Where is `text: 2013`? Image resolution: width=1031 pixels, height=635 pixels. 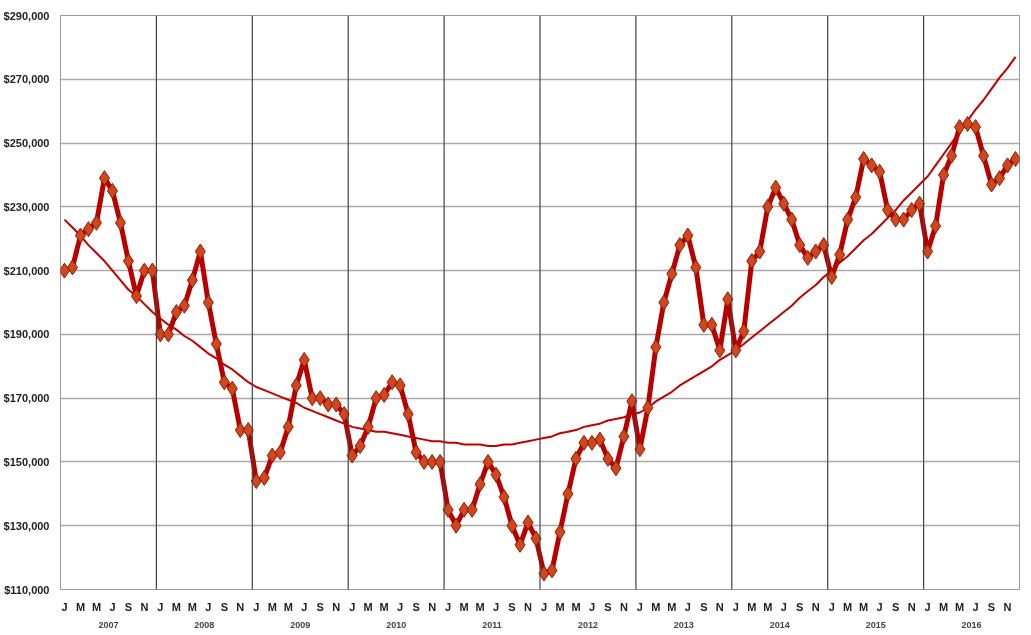
text: 2013 is located at coordinates (683, 624).